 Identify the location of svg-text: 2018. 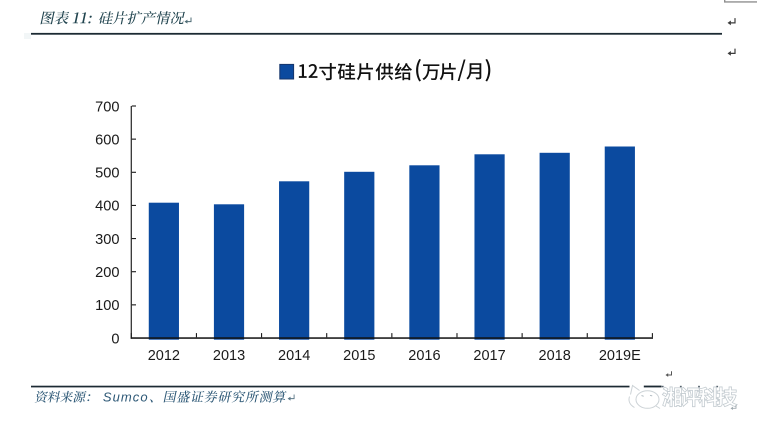
(555, 356).